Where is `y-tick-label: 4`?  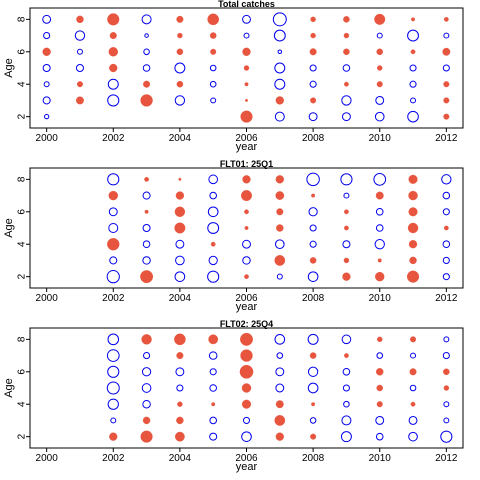
y-tick-label: 4 is located at coordinates (22, 244).